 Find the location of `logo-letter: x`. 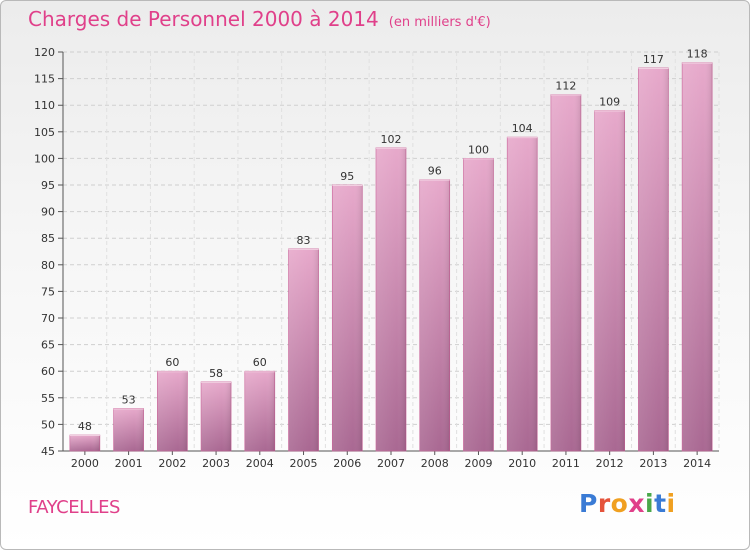

logo-letter: x is located at coordinates (636, 503).